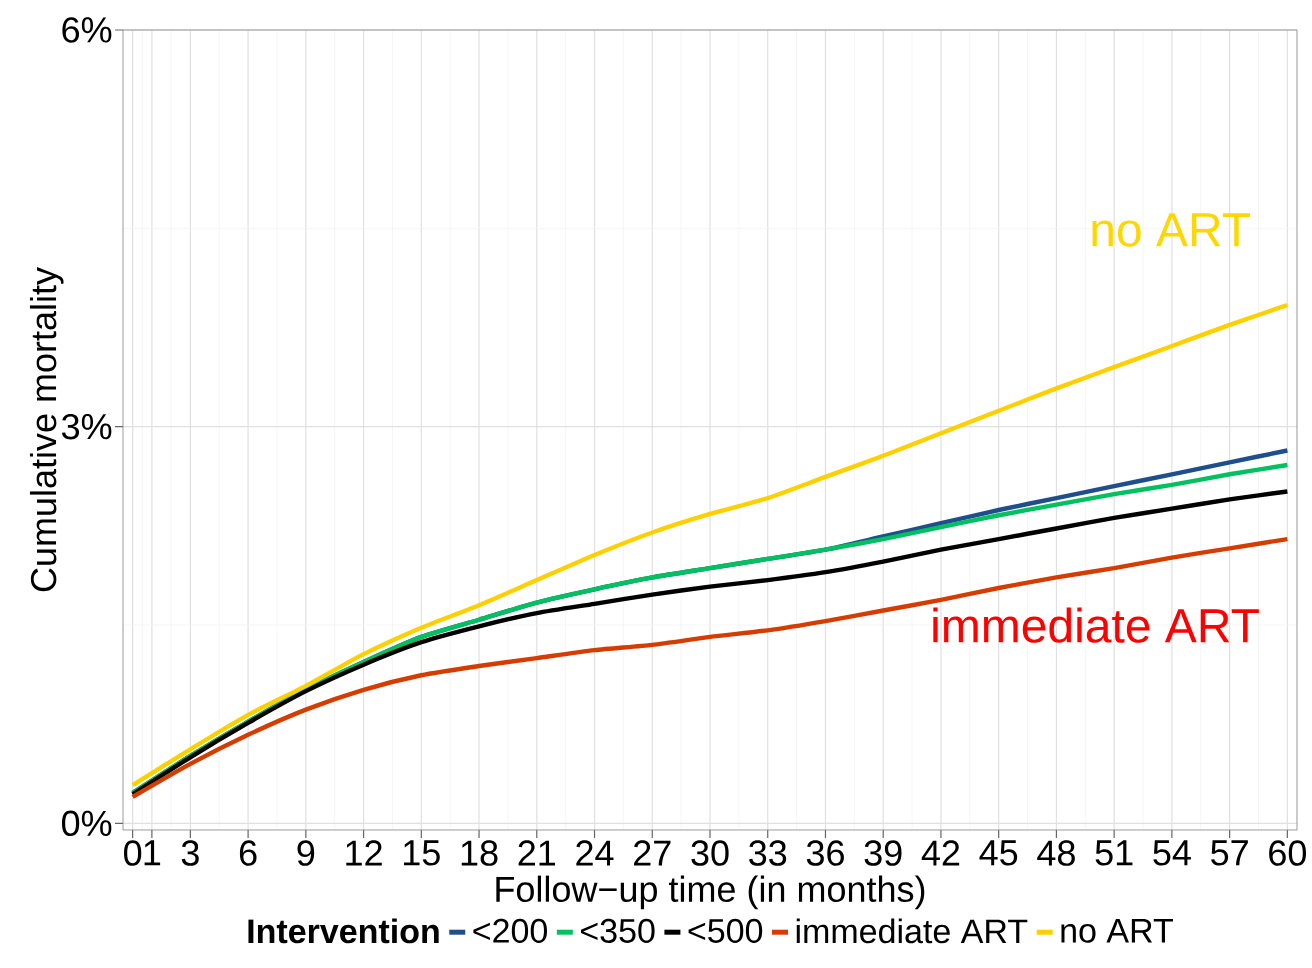 Image resolution: width=1312 pixels, height=968 pixels. What do you see at coordinates (883, 853) in the screenshot?
I see `x-tick-label: 39` at bounding box center [883, 853].